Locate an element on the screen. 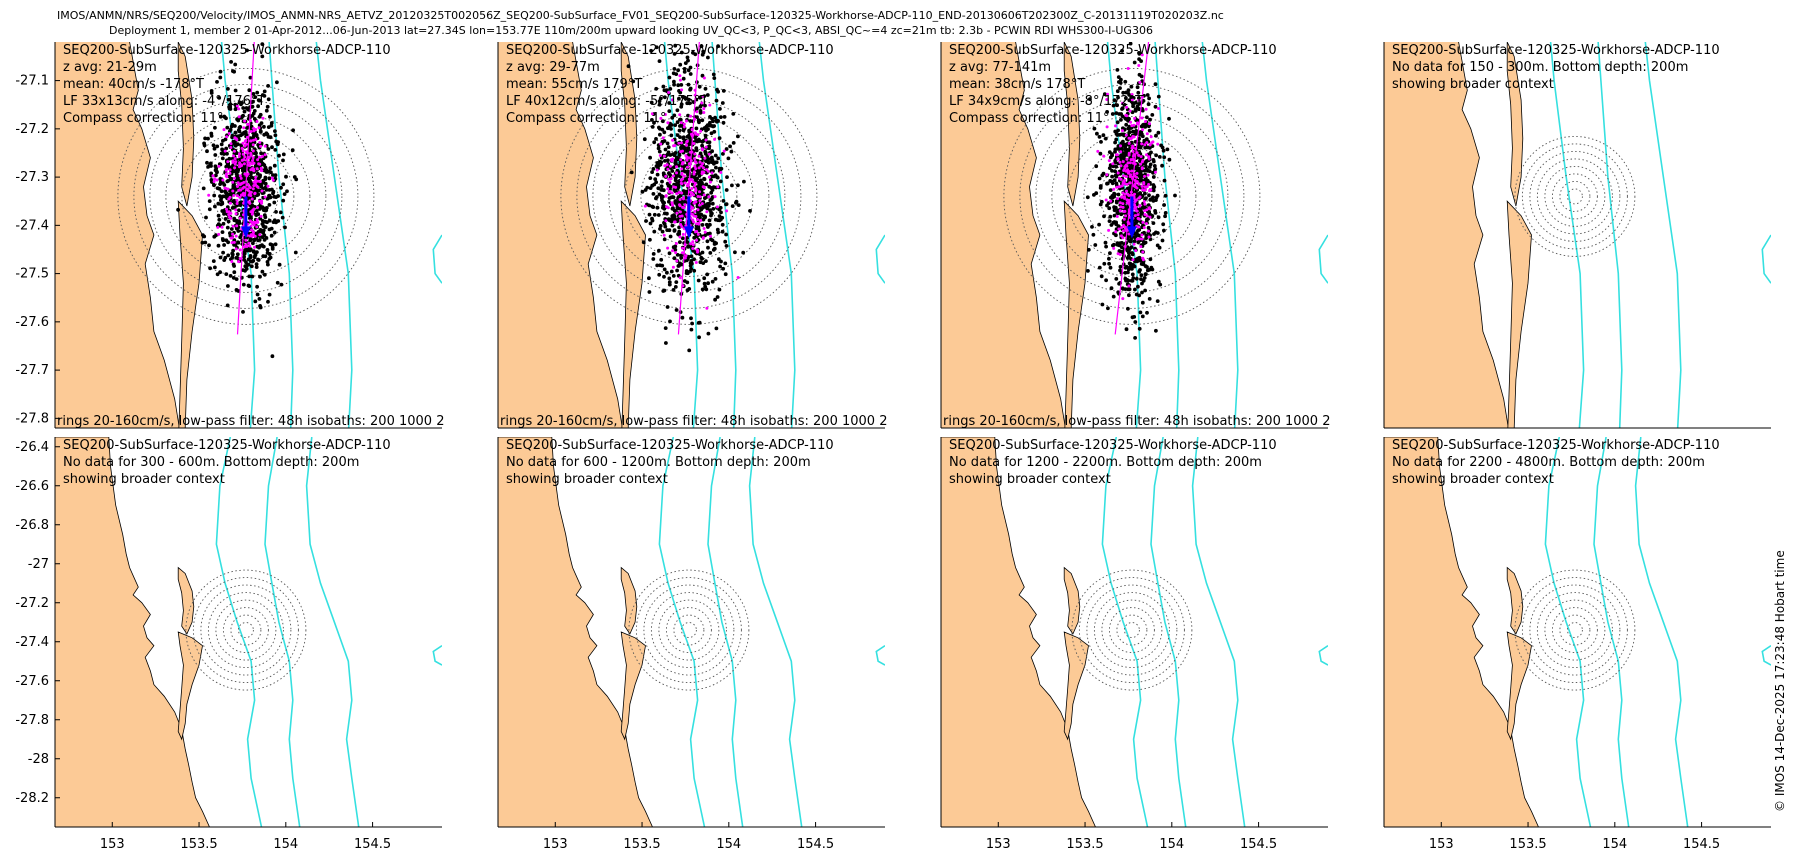 The image size is (1800, 850). y-tick-label: -28.2 is located at coordinates (32, 798).